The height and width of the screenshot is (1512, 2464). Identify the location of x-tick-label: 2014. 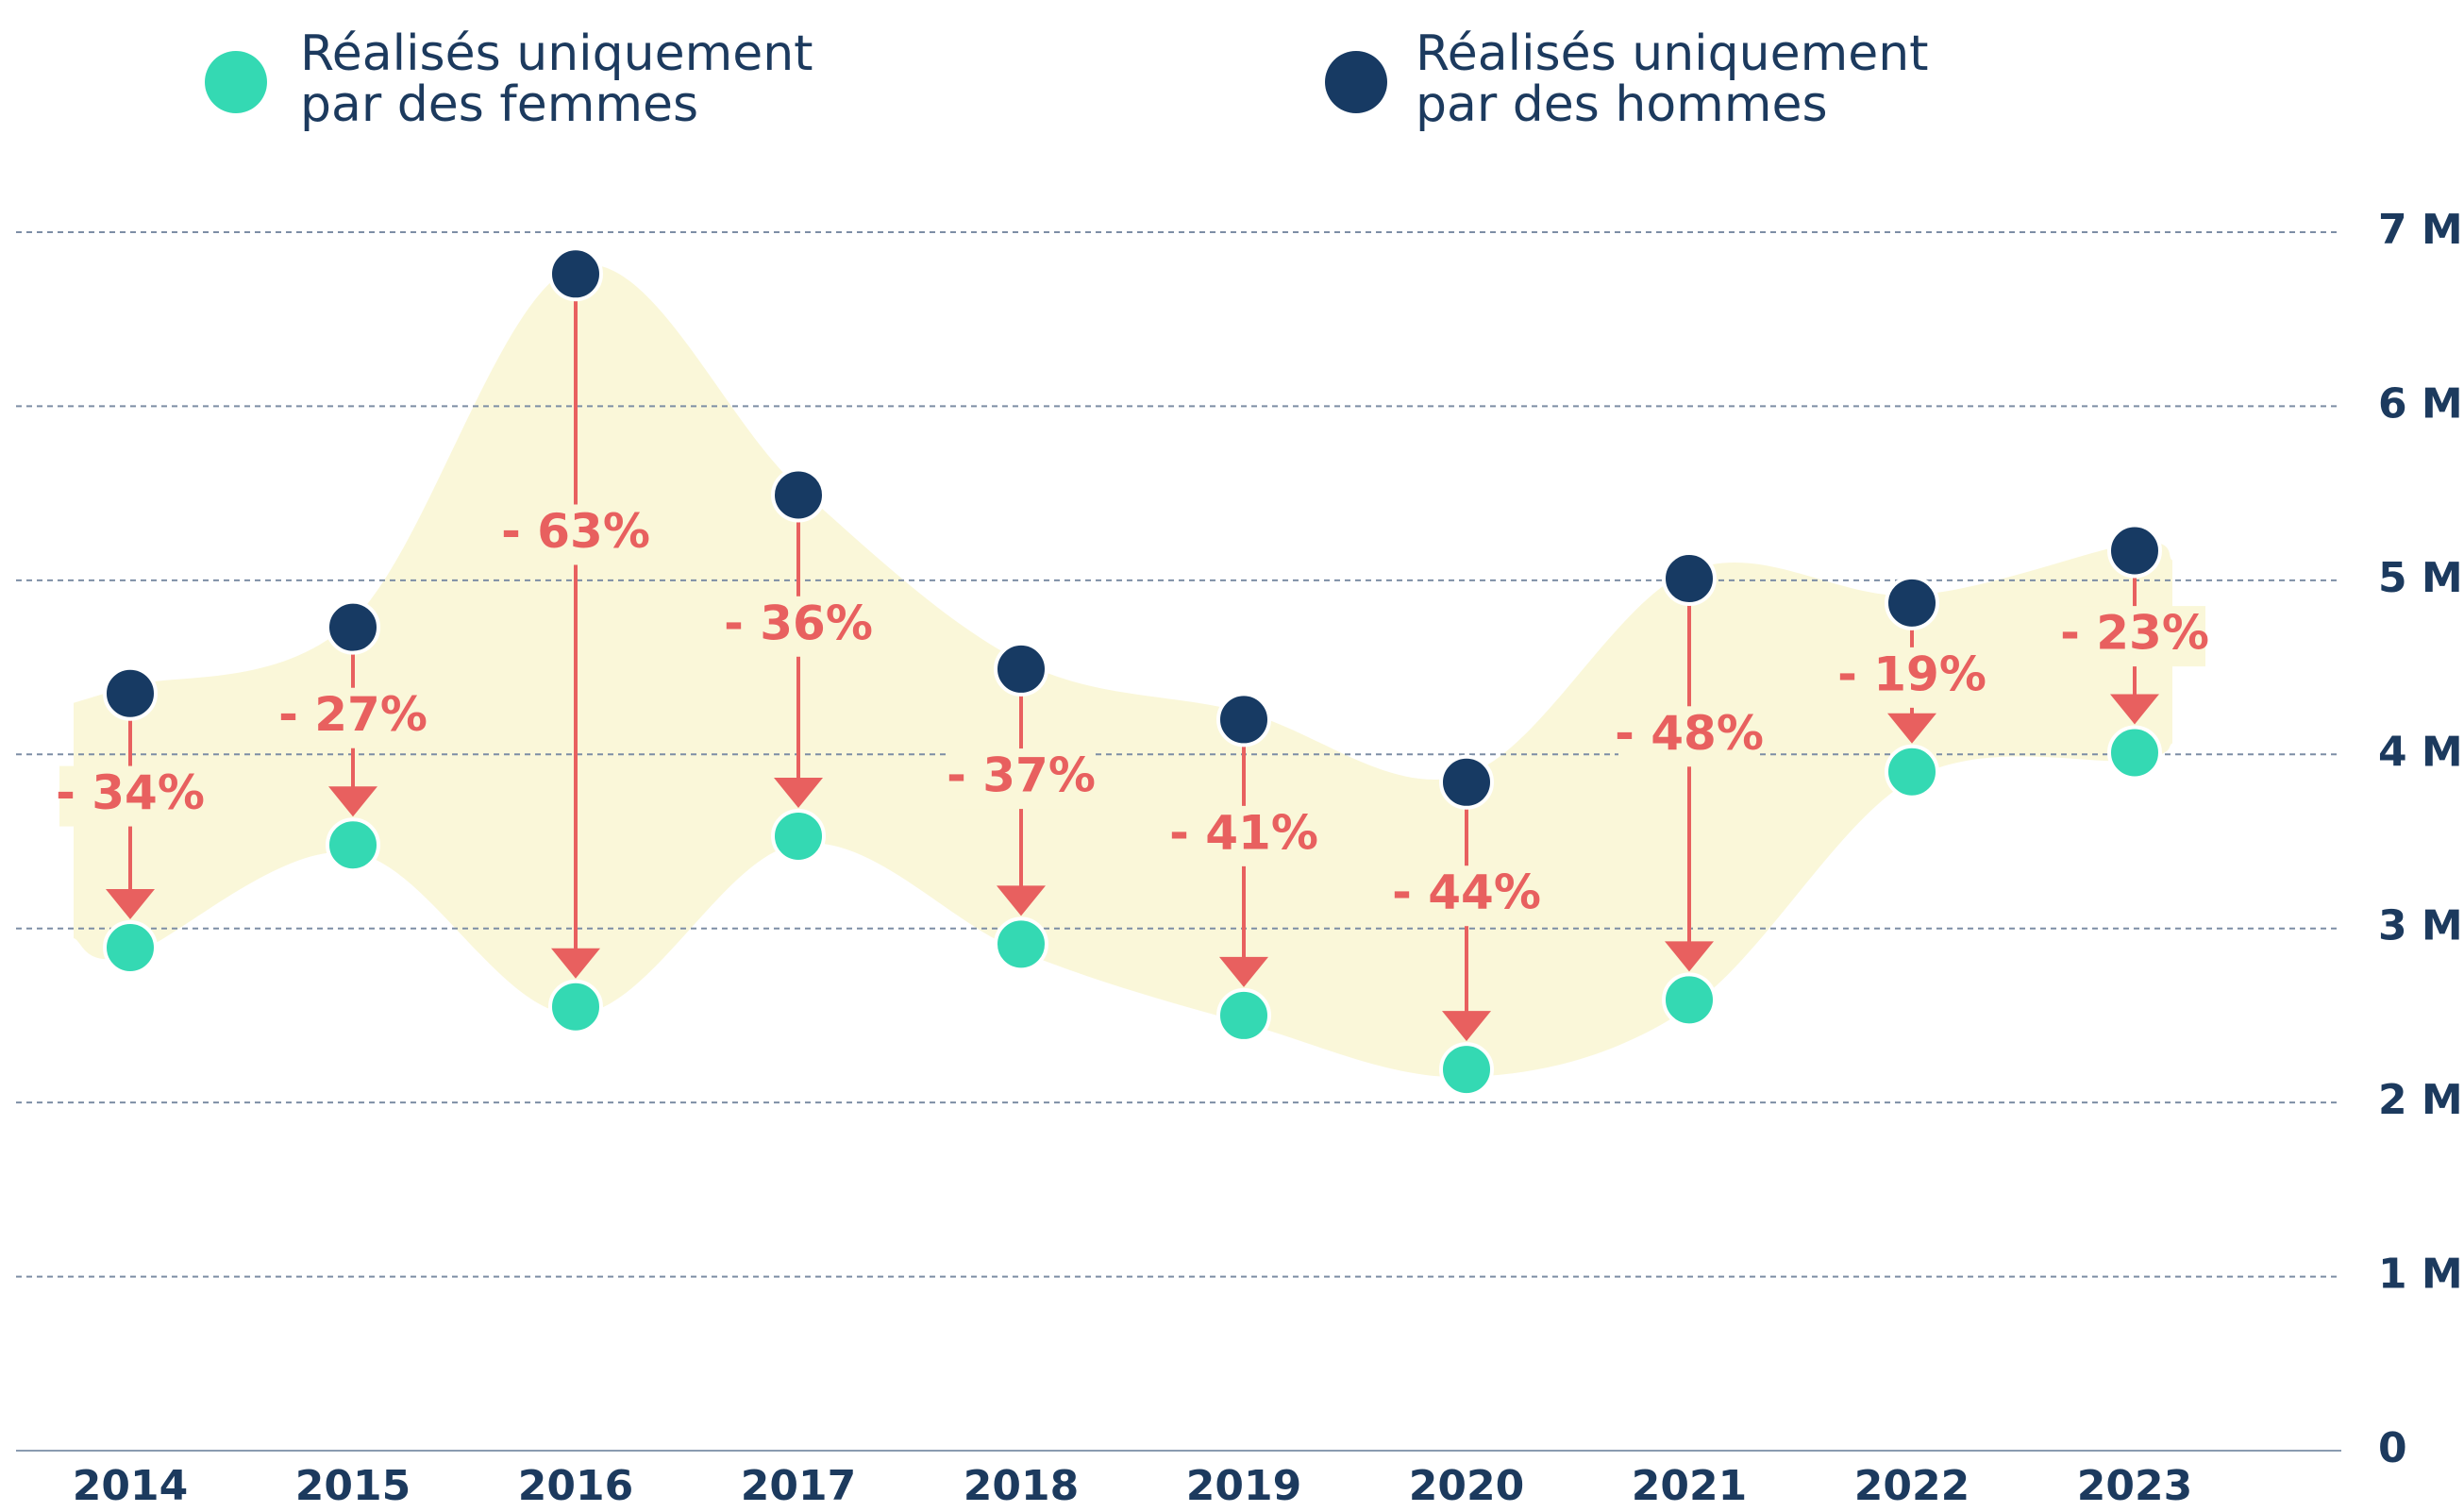
(130, 1486).